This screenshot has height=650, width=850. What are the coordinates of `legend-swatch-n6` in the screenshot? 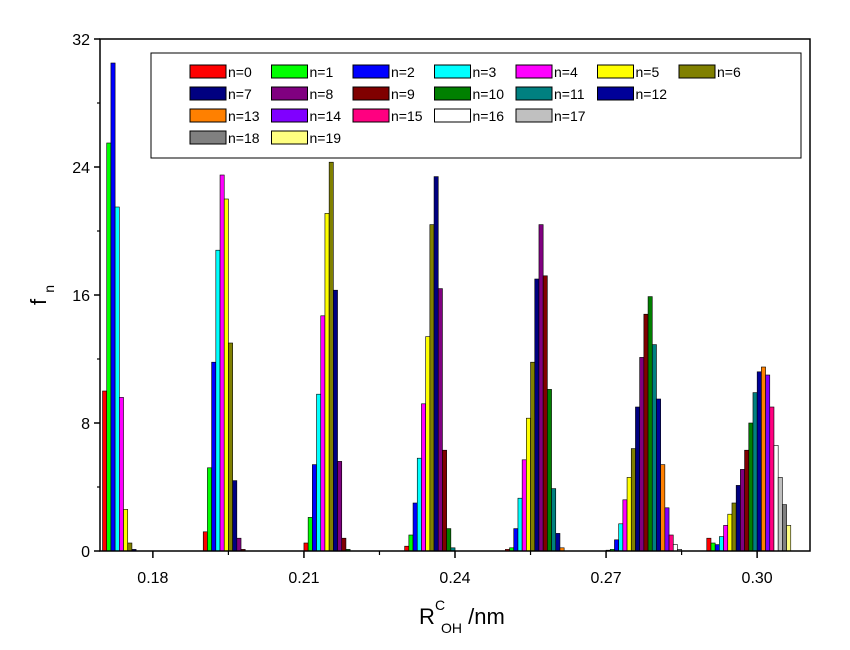 It's located at (697, 71).